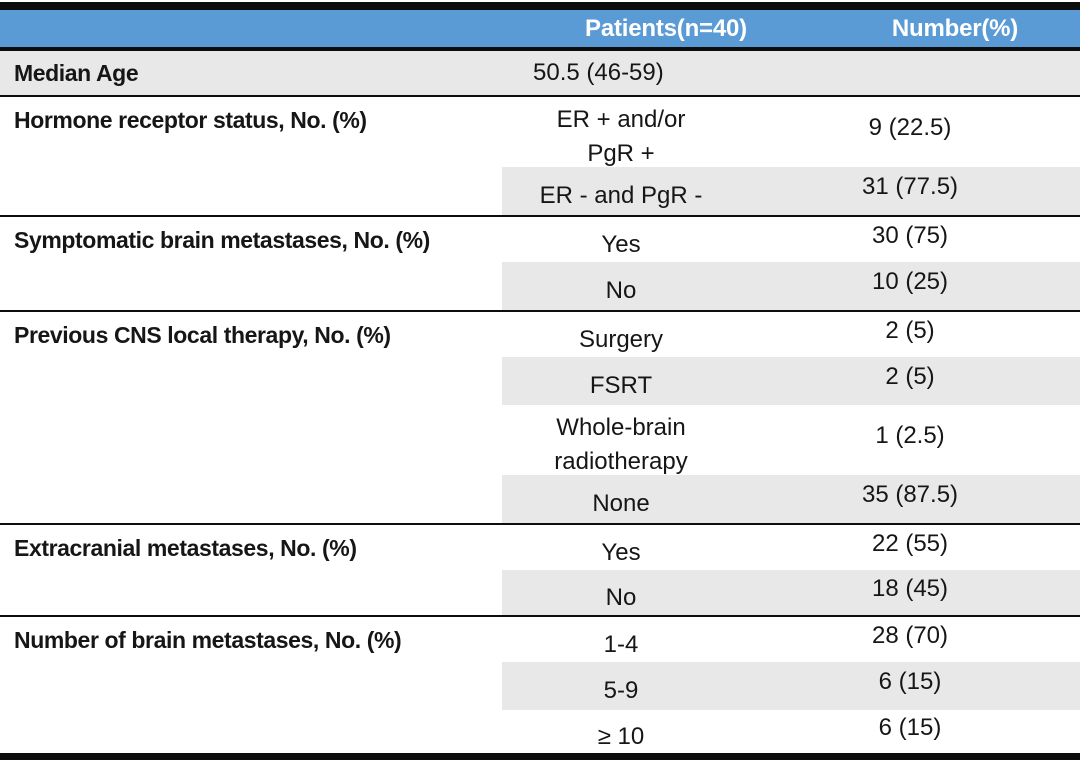  Describe the element at coordinates (791, 132) in the screenshot. I see `table-row: ER + and/or PgR + 9 (22.5)` at that location.